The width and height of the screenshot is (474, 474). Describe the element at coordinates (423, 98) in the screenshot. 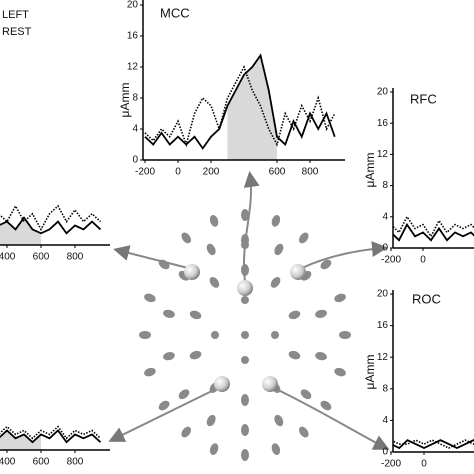

I see `chart-title: RFC` at that location.